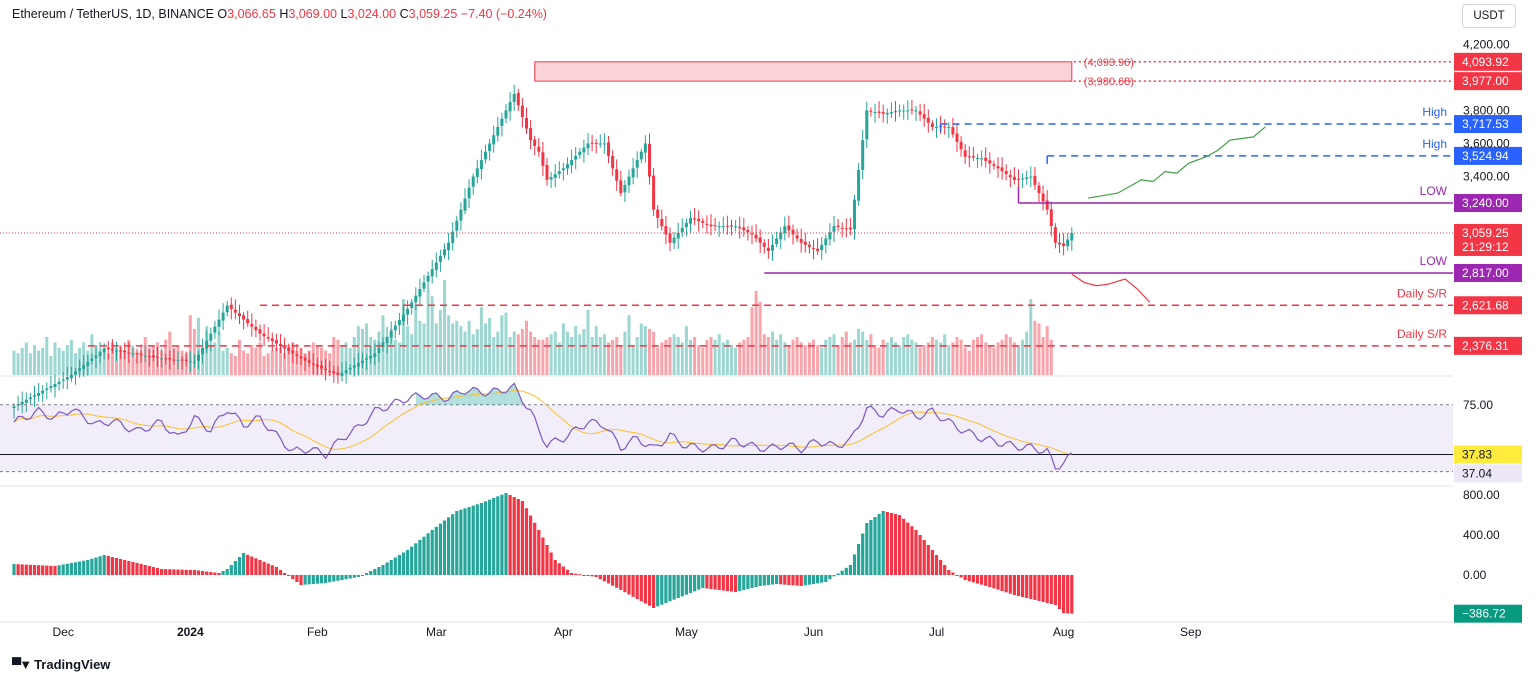 This screenshot has height=684, width=1536. I want to click on currency-button: USDT, so click(1489, 16).